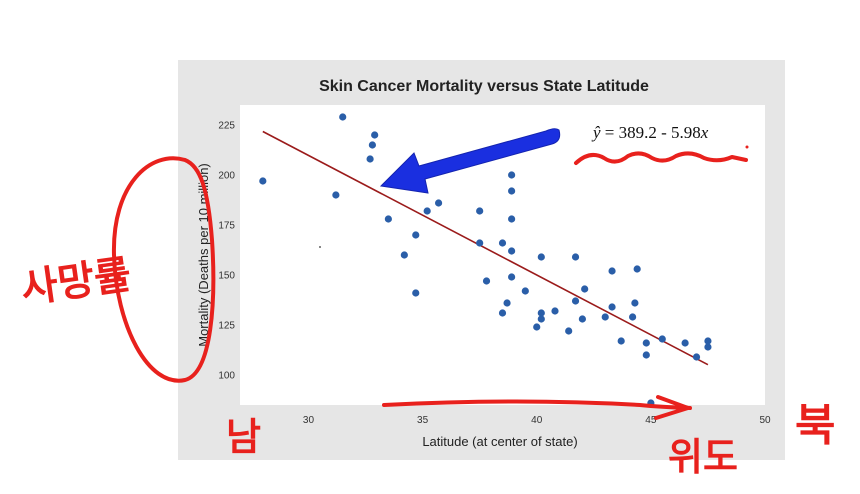 This screenshot has height=494, width=860. I want to click on note-bottom-right: 위도, so click(703, 457).